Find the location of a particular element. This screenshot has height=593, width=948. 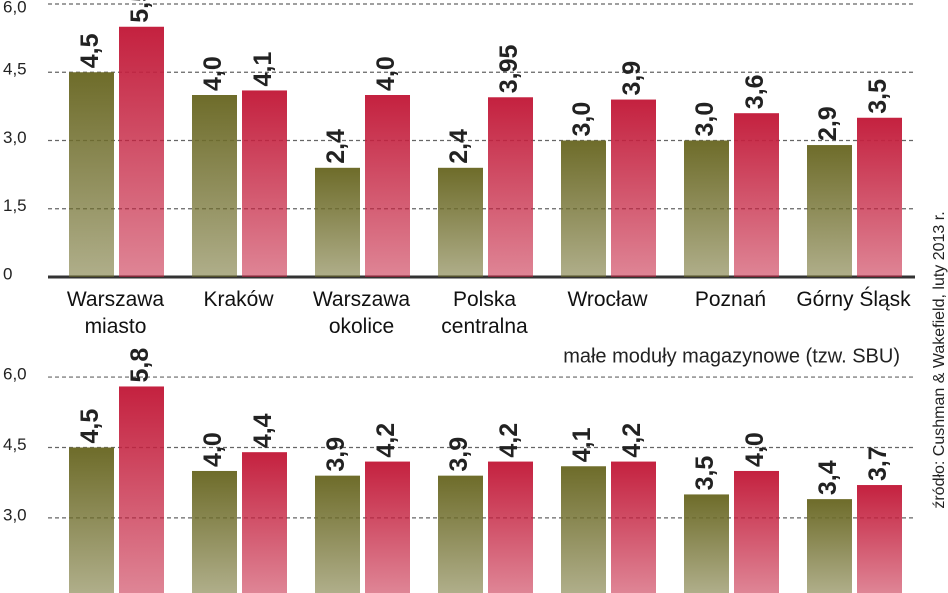

x-tick-label: Warszawa okolice is located at coordinates (361, 313).